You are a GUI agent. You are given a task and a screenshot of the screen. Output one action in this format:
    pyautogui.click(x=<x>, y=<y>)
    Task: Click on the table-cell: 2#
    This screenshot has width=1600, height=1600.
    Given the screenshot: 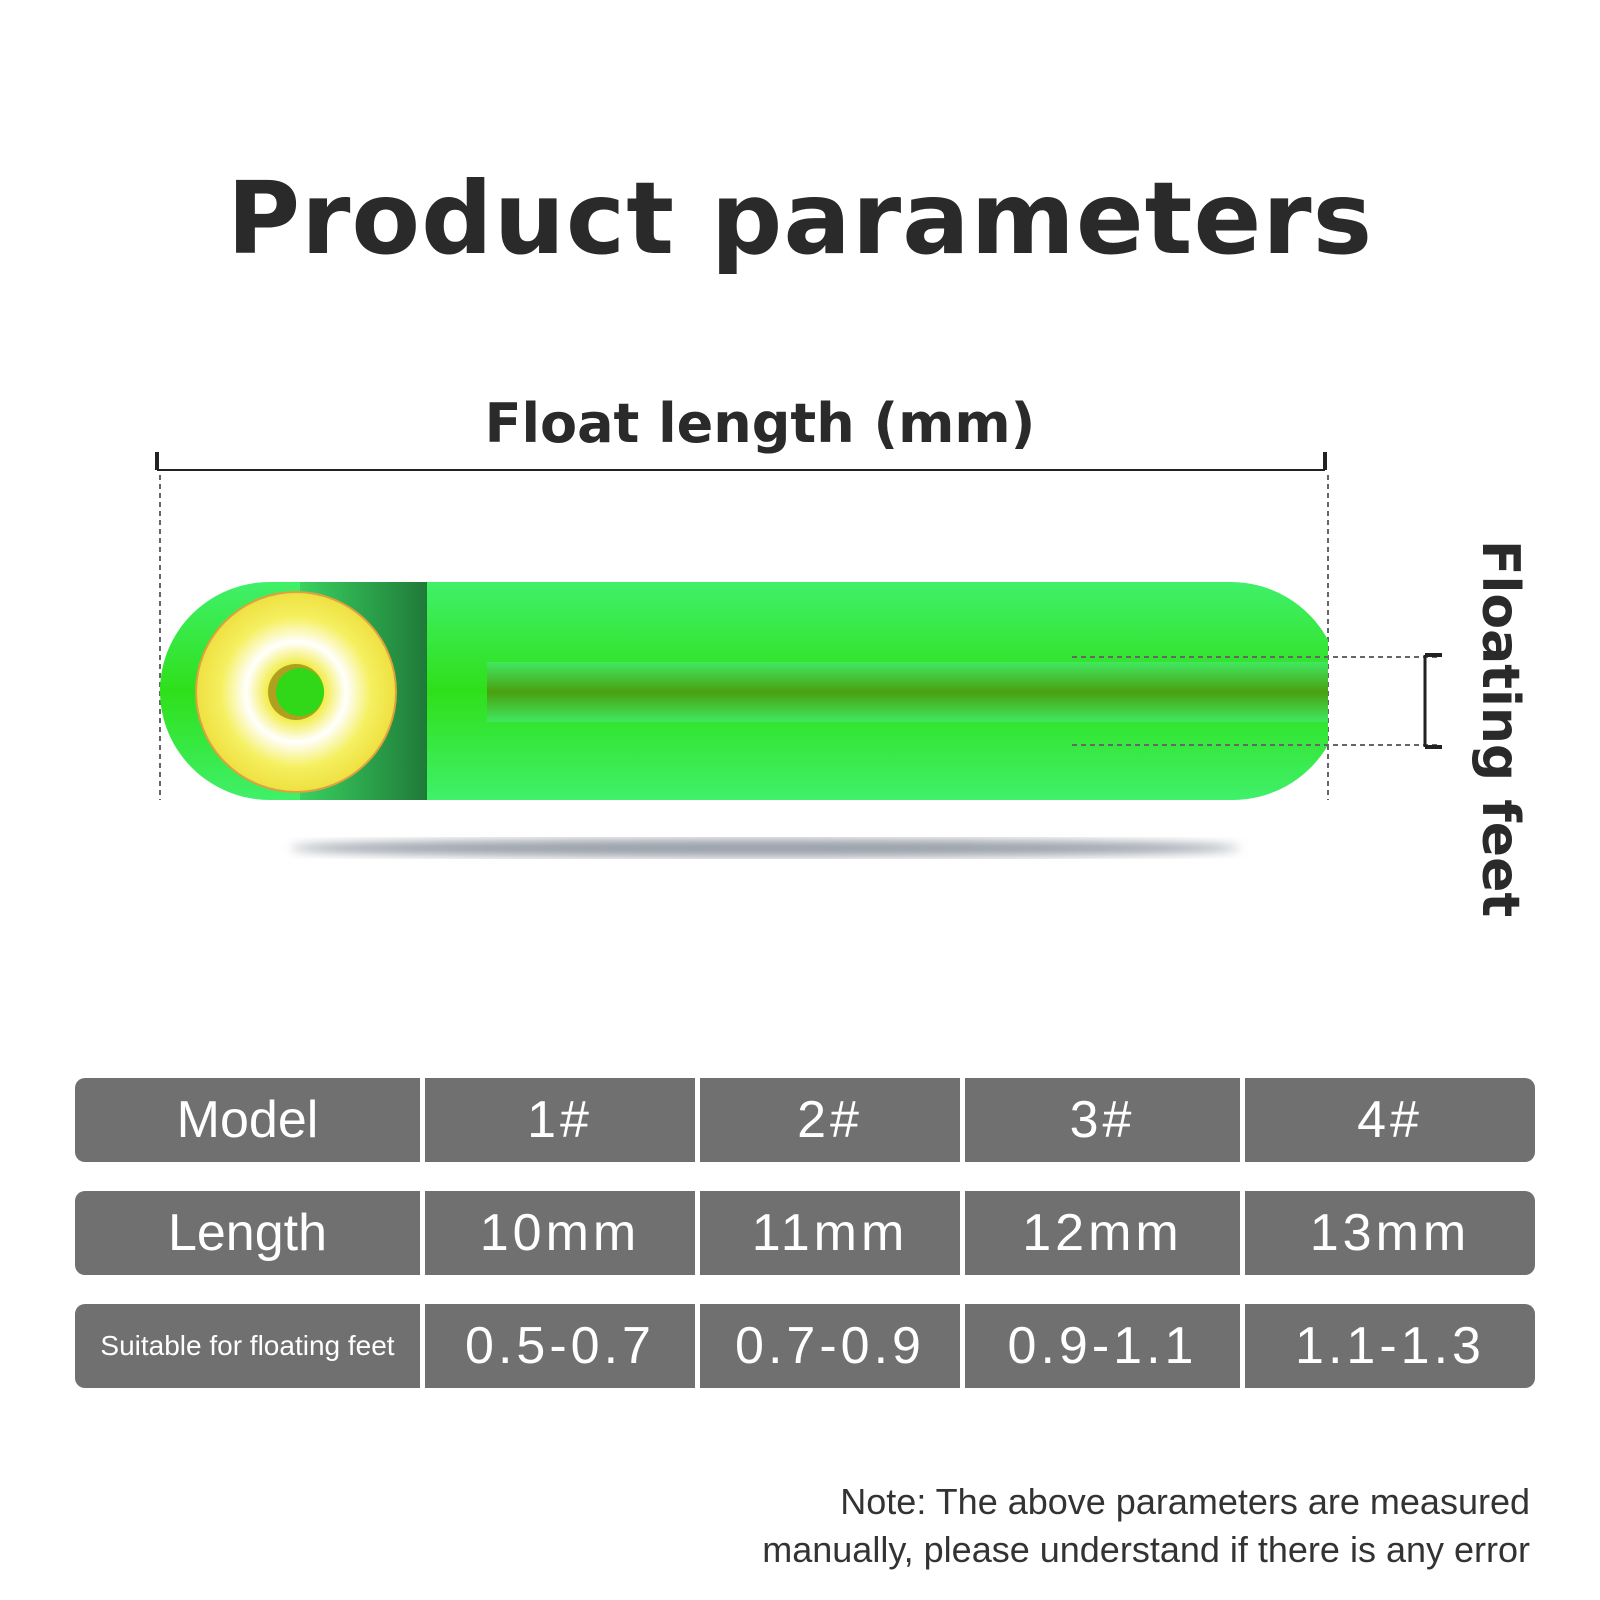 What is the action you would take?
    pyautogui.click(x=827, y=1120)
    